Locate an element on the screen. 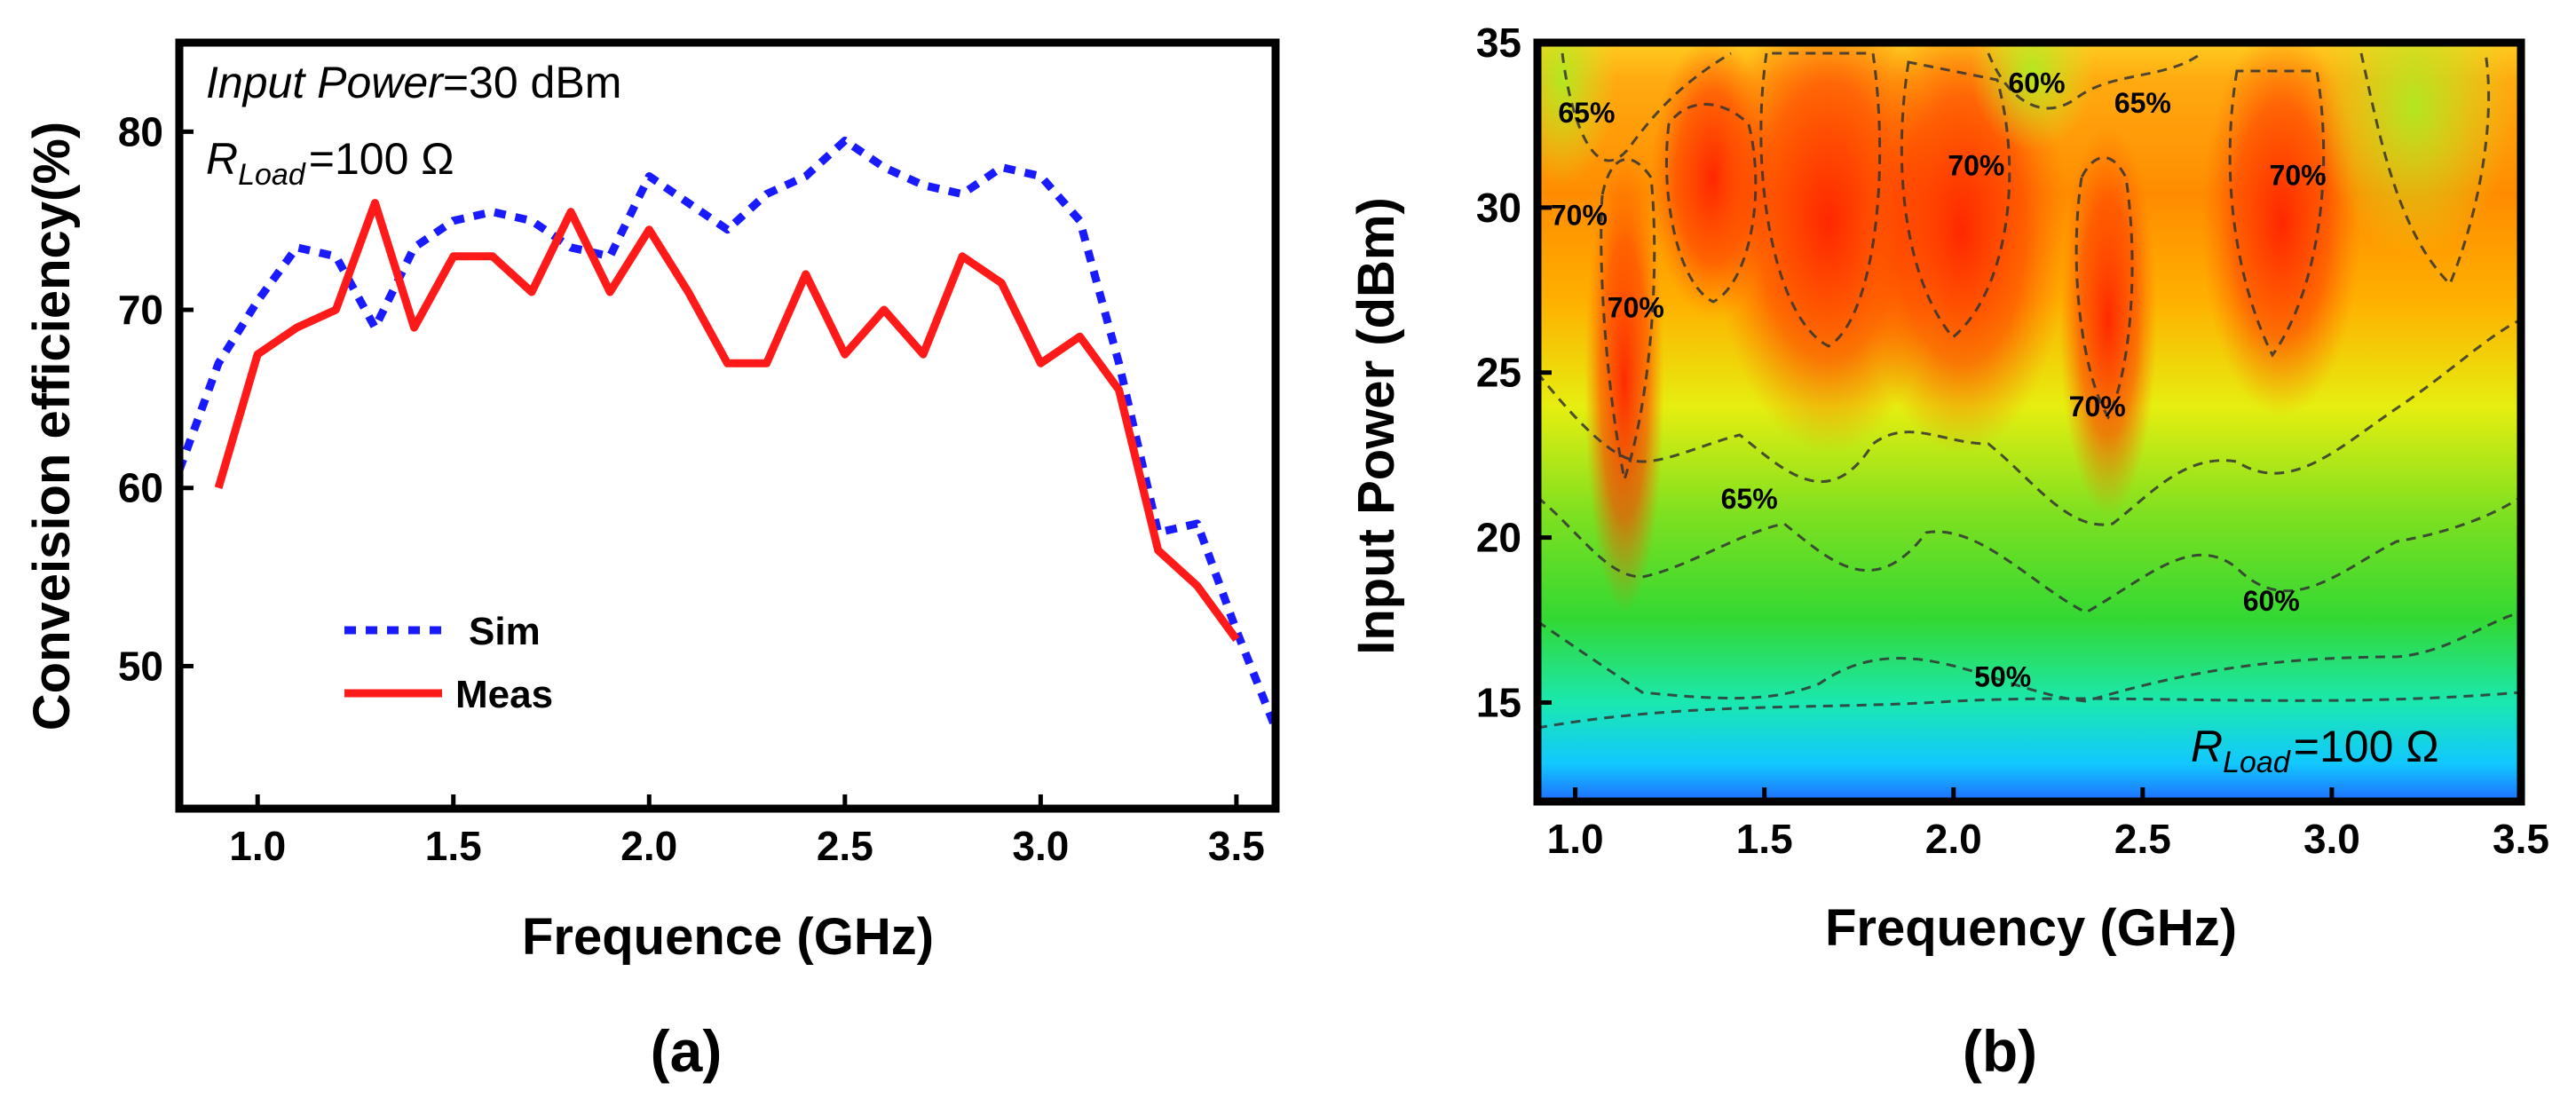 Image resolution: width=2576 pixels, height=1098 pixels. rload-r-b: R is located at coordinates (2207, 746).